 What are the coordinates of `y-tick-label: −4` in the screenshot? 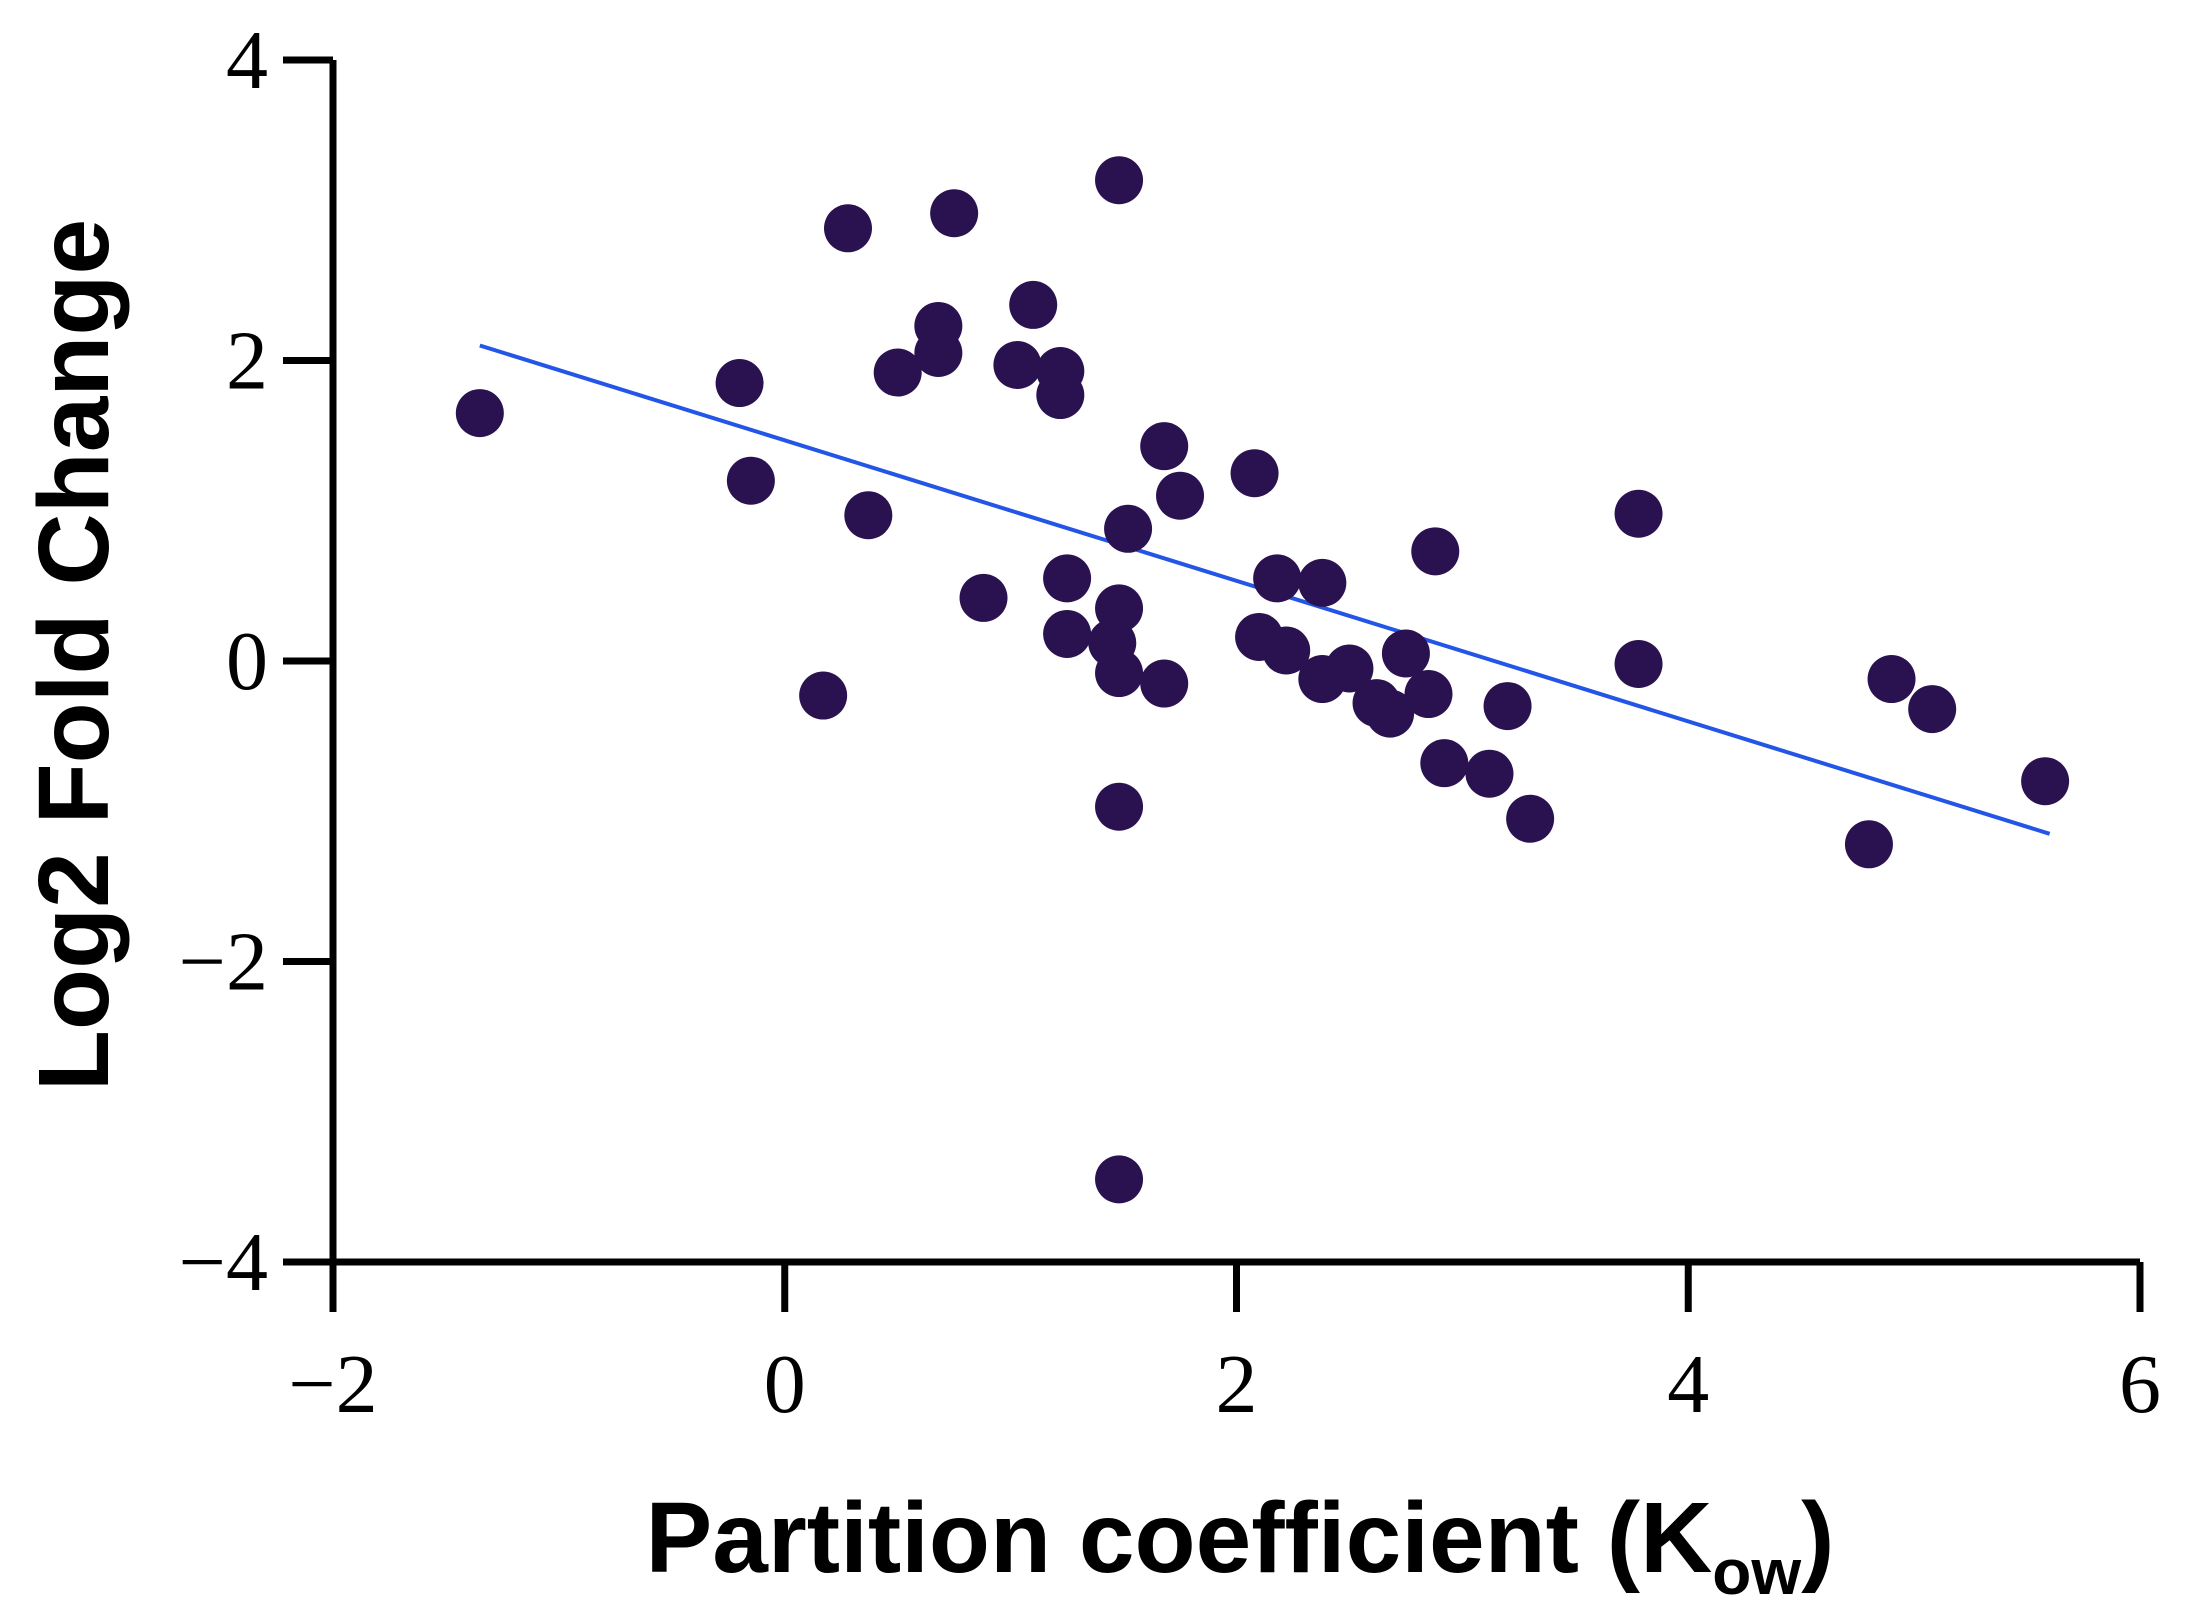 It's located at (223, 1262).